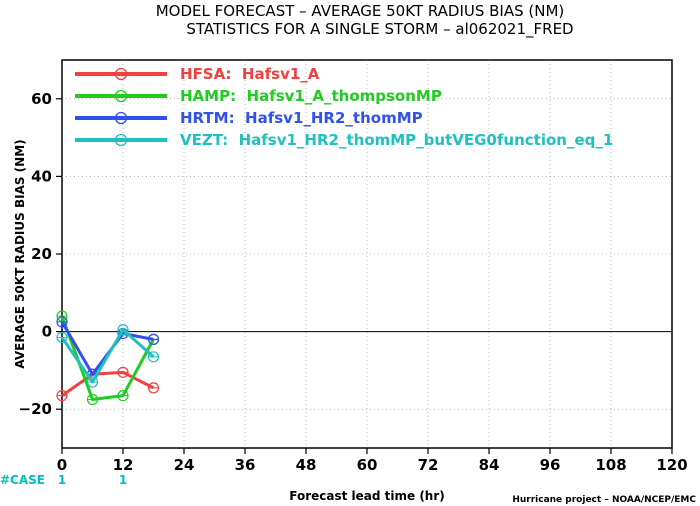 The image size is (700, 506). What do you see at coordinates (367, 496) in the screenshot?
I see `x-axis-label: Forecast lead time (hr)` at bounding box center [367, 496].